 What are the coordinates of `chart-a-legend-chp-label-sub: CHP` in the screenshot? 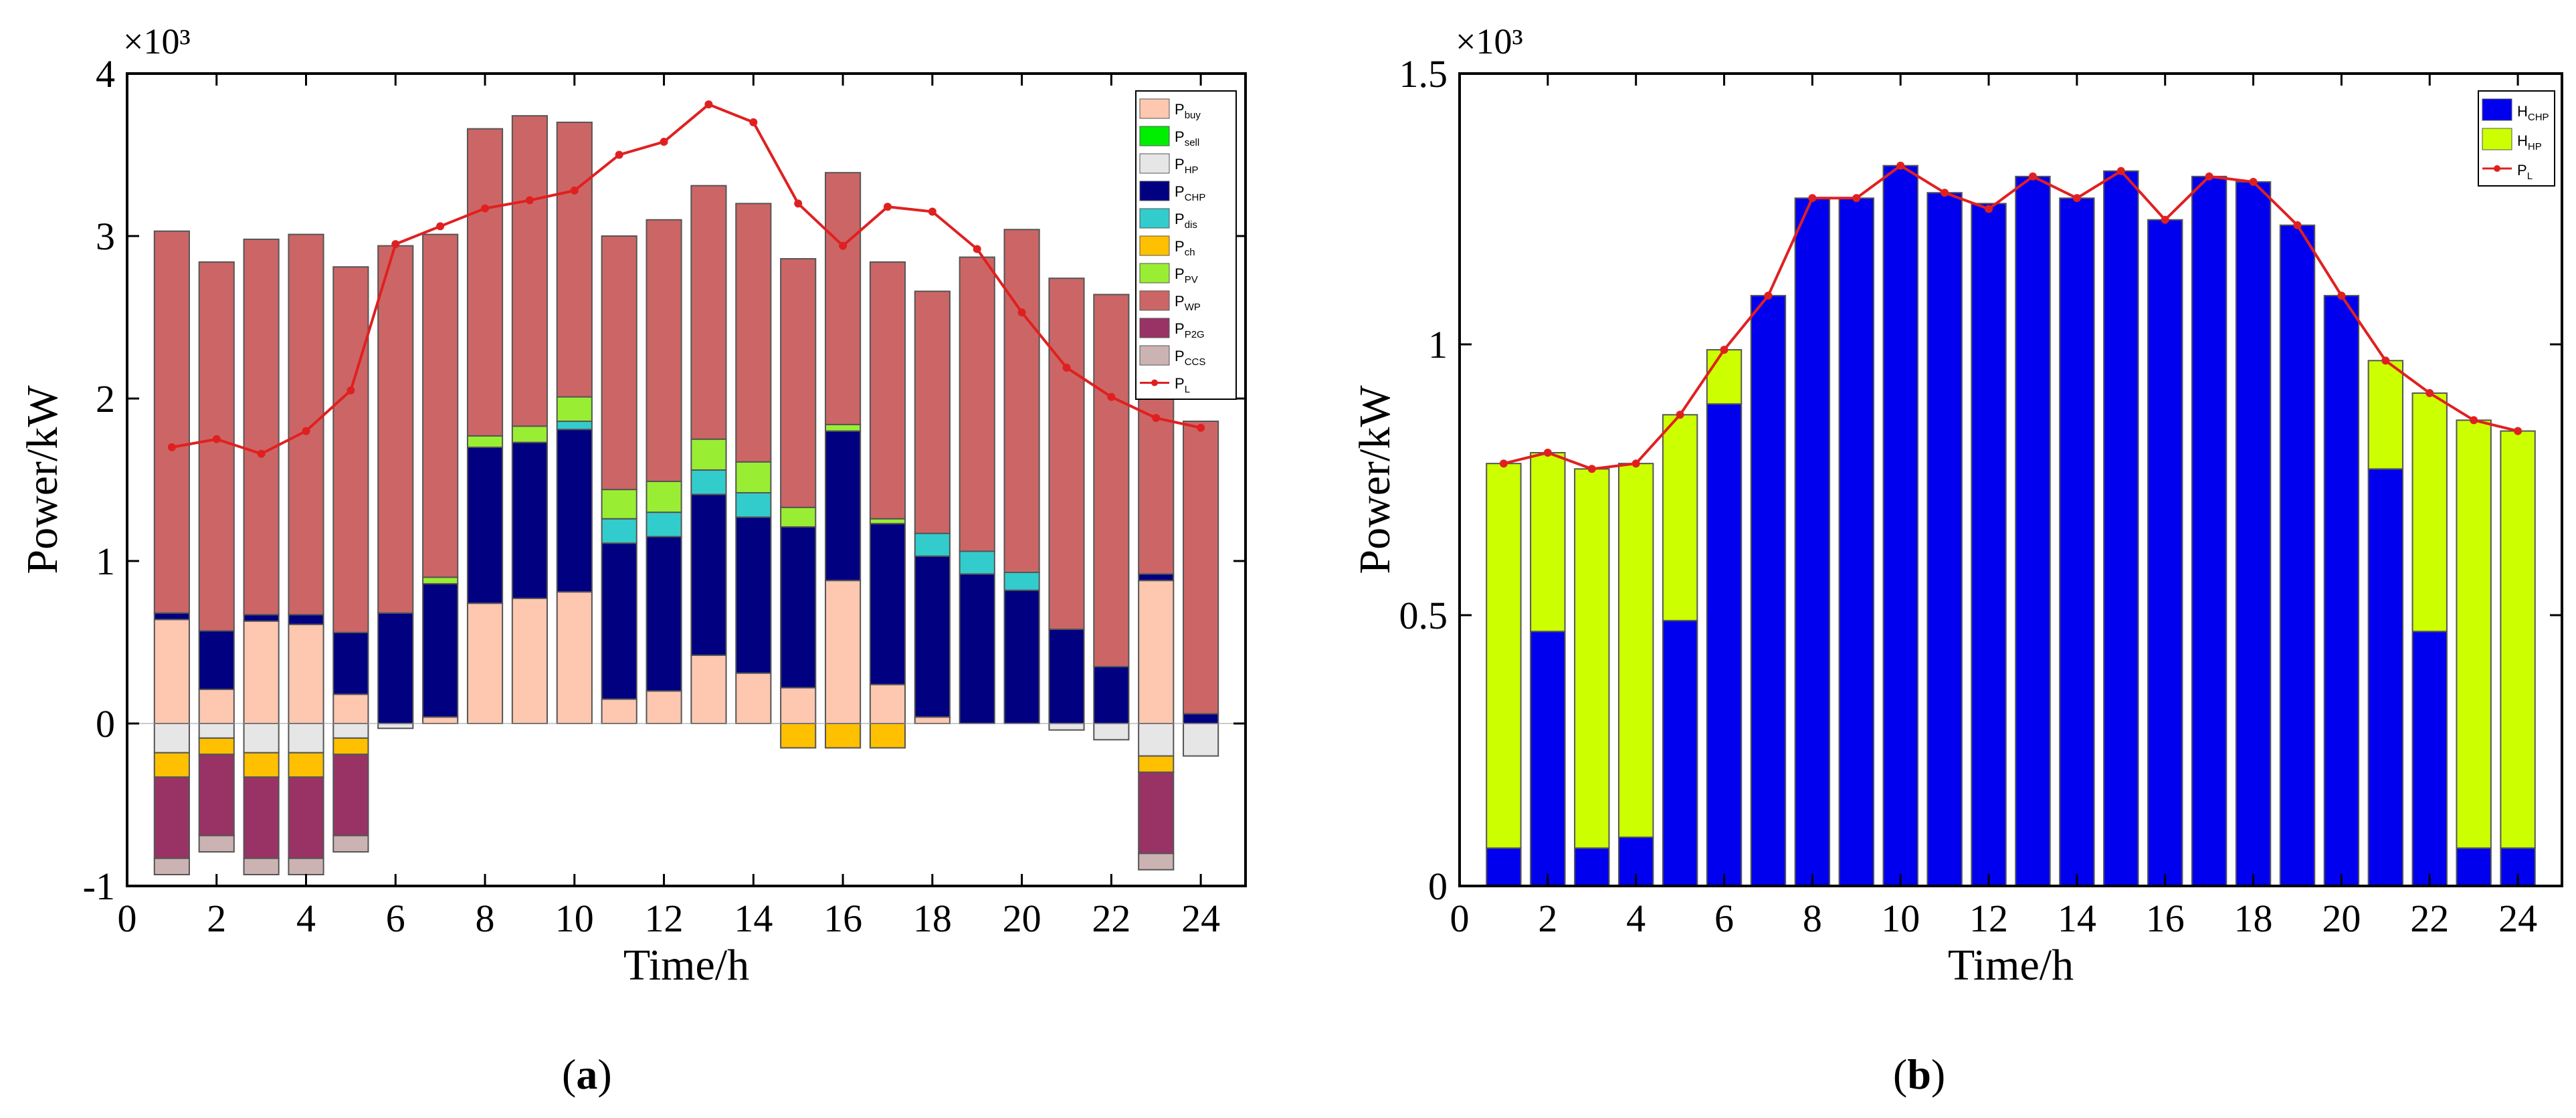 It's located at (1195, 197).